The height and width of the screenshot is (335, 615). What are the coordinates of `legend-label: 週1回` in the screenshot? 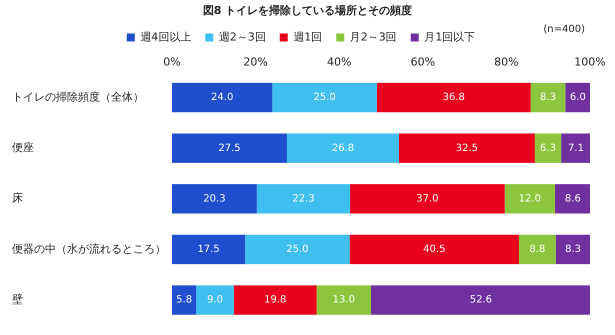 It's located at (307, 37).